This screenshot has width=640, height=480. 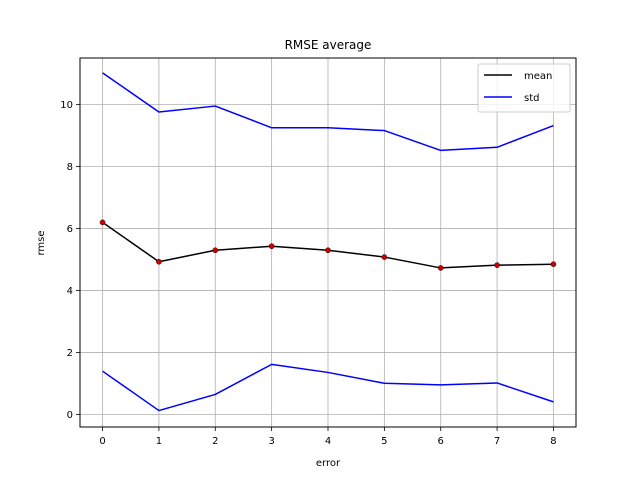 I want to click on legend-mean-label: mean, so click(x=538, y=76).